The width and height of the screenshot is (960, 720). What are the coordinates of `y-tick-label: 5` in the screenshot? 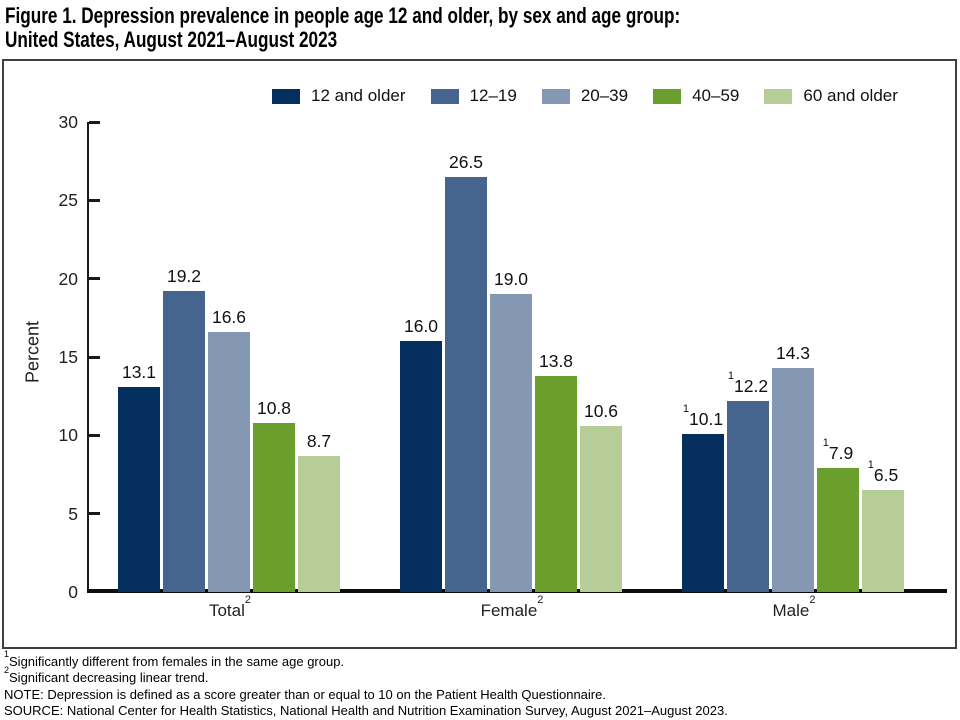 It's located at (73, 513).